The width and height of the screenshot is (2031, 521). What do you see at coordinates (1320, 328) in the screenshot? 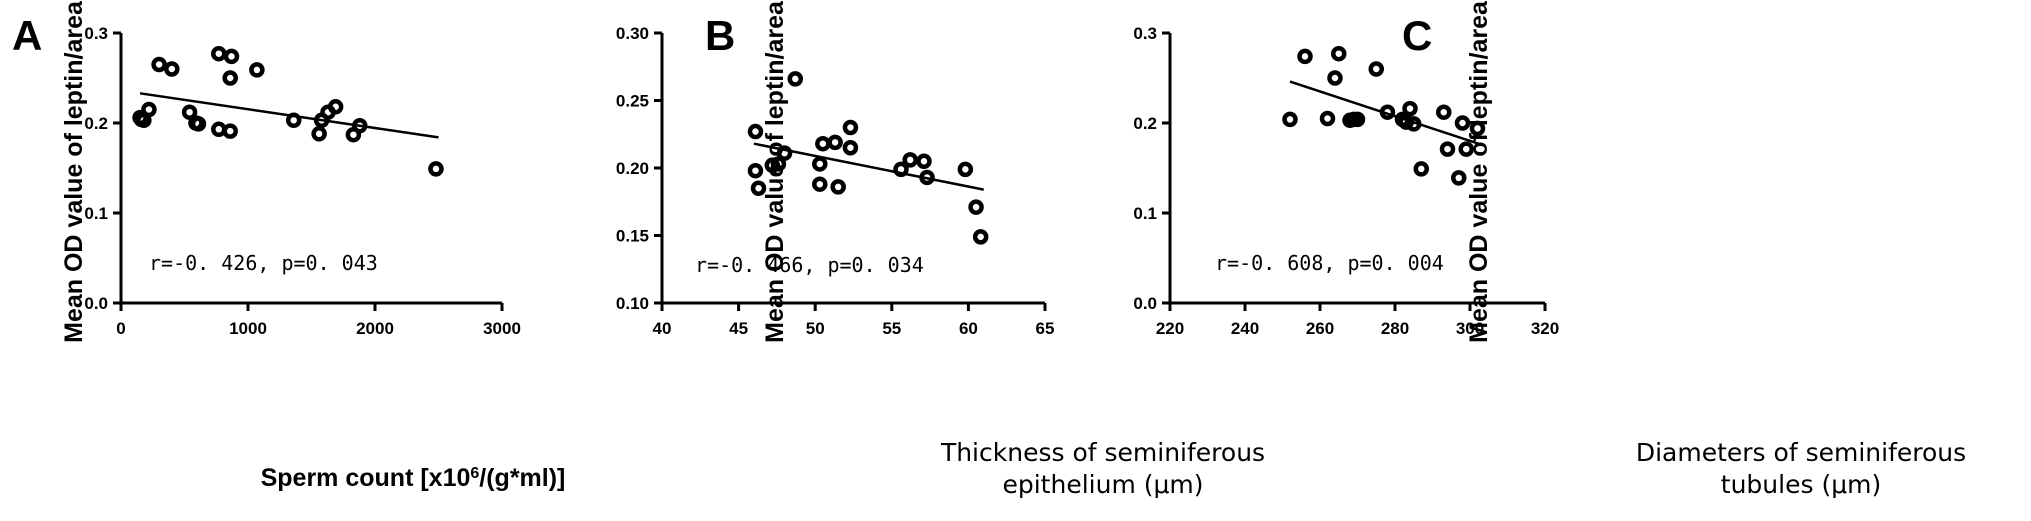
I see `x-tick-label-c: 260` at bounding box center [1320, 328].